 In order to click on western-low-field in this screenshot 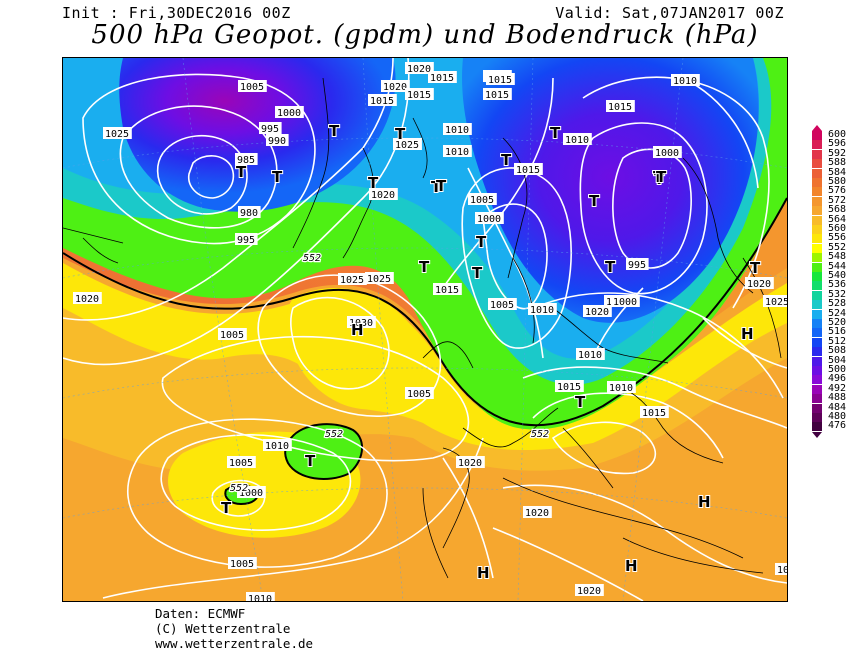, I will do `click(257, 135)`.